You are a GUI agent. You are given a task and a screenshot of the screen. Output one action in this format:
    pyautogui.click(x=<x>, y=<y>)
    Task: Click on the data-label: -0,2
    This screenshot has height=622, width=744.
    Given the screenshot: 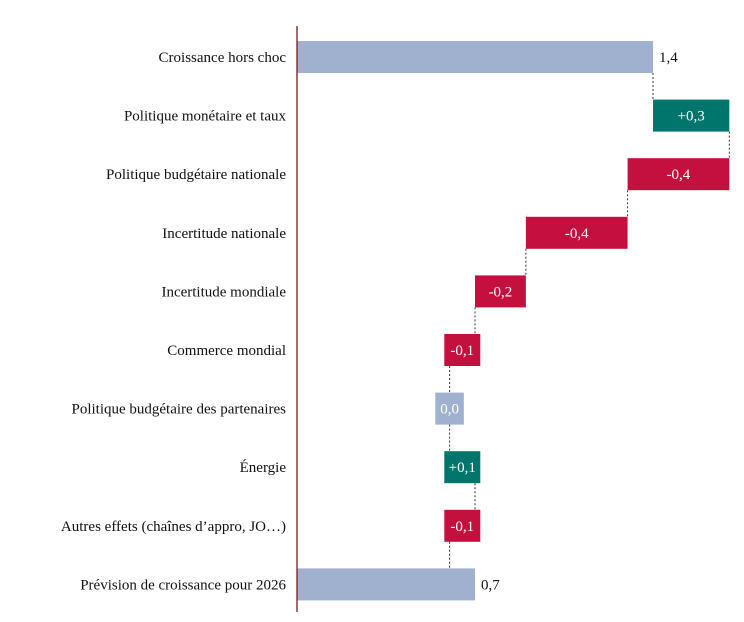 What is the action you would take?
    pyautogui.click(x=501, y=292)
    